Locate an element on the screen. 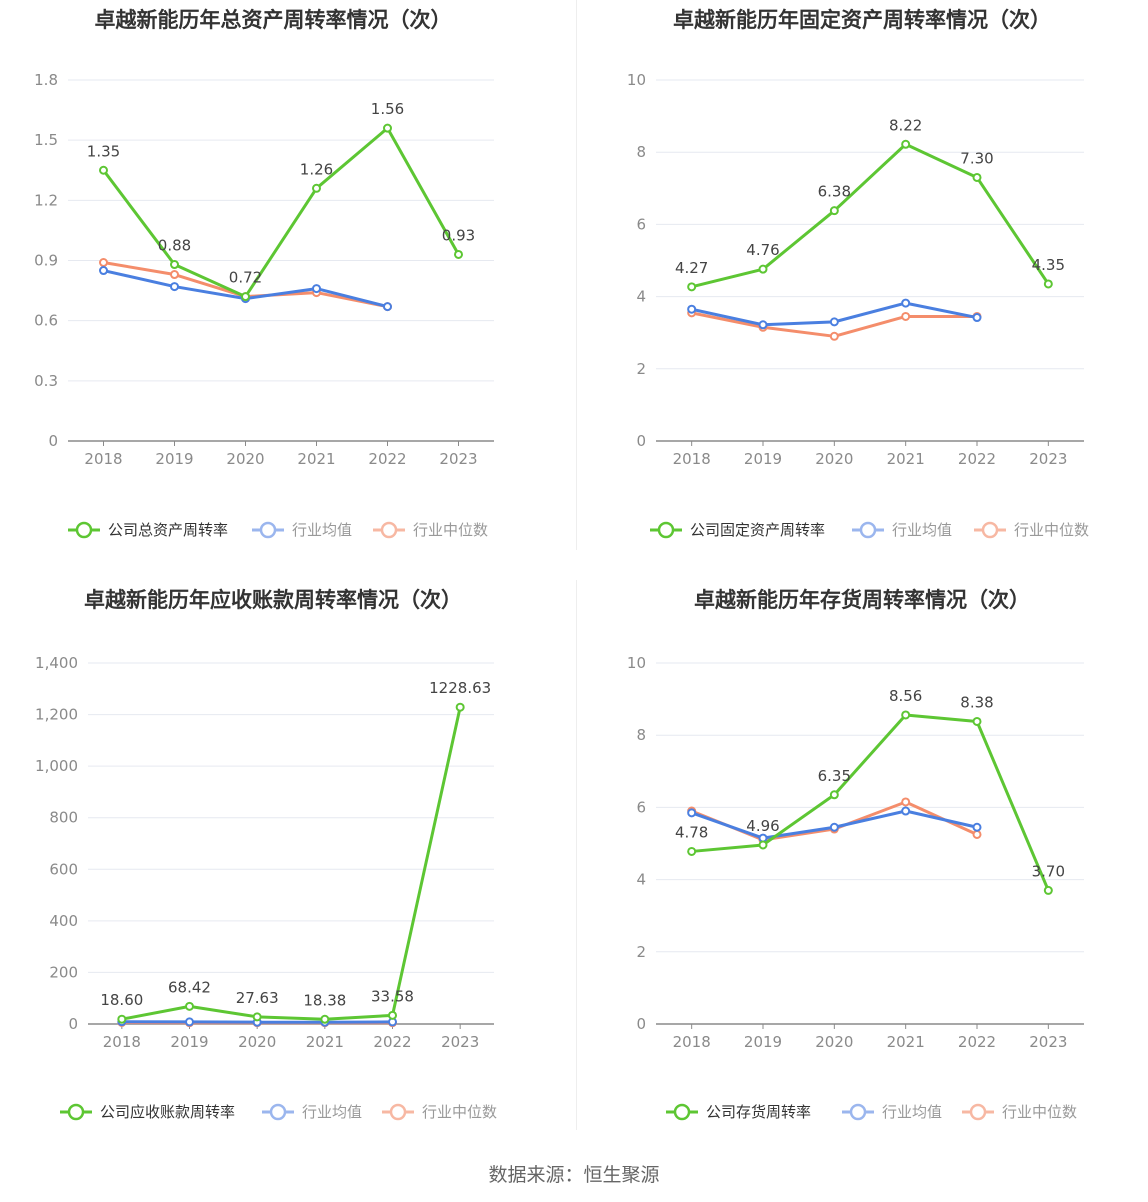 The width and height of the screenshot is (1148, 1202). y-tick-label: 1.5 is located at coordinates (46, 140).